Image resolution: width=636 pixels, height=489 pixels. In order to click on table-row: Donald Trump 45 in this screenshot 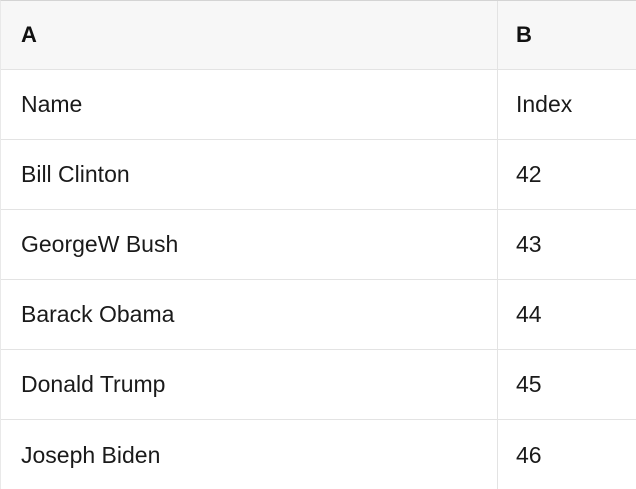, I will do `click(318, 385)`.